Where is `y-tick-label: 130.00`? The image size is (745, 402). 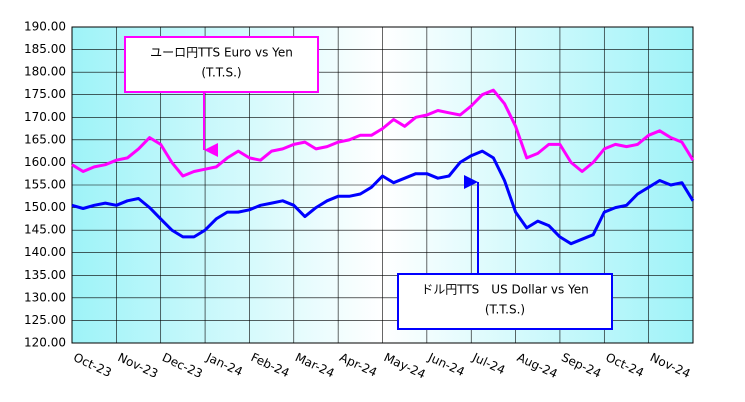
y-tick-label: 130.00 is located at coordinates (45, 297).